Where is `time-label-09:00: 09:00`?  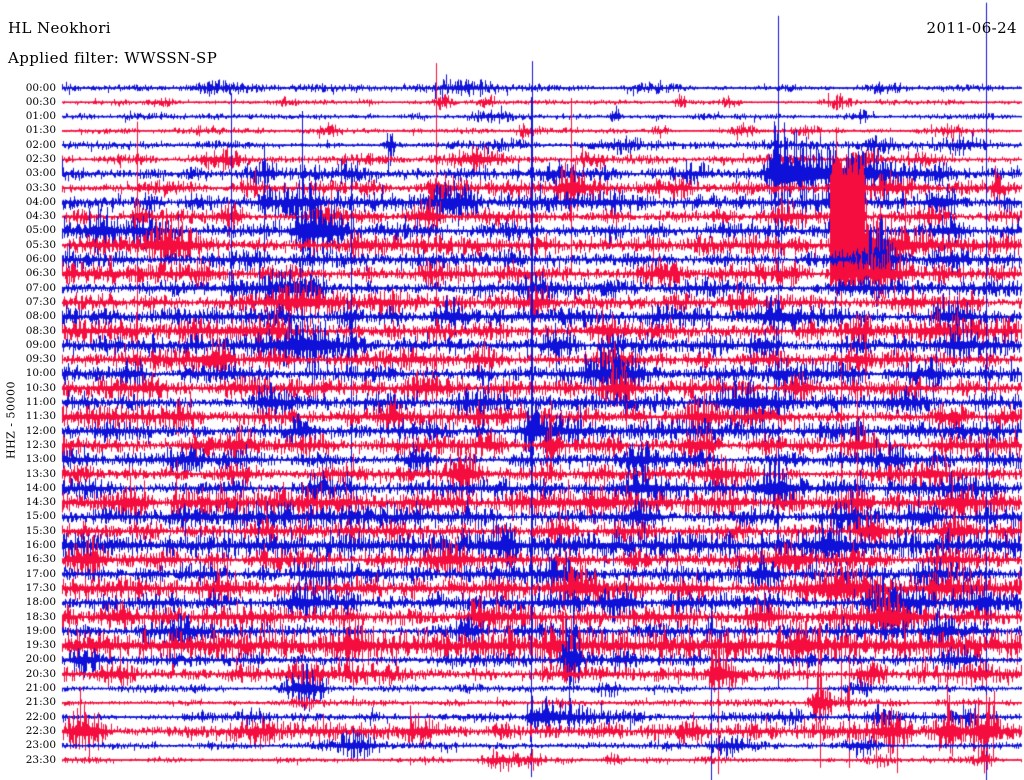
time-label-09:00: 09:00 is located at coordinates (40, 344).